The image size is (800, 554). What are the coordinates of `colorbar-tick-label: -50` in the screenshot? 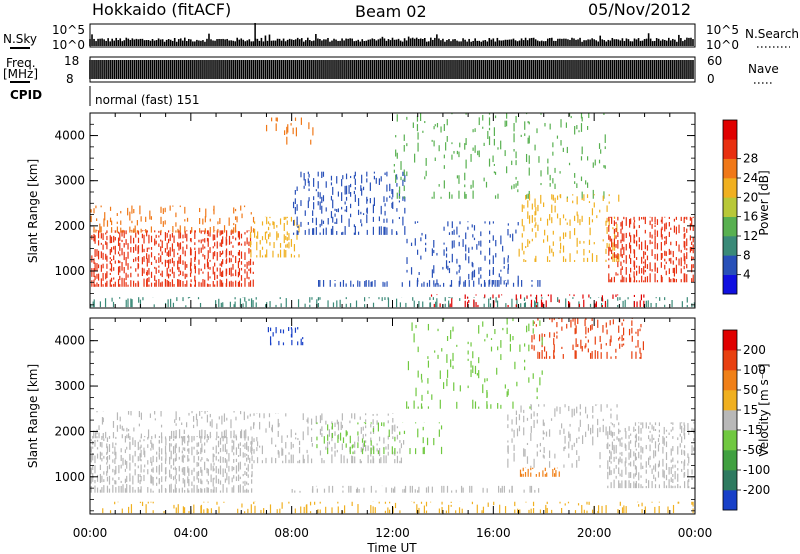 It's located at (753, 450).